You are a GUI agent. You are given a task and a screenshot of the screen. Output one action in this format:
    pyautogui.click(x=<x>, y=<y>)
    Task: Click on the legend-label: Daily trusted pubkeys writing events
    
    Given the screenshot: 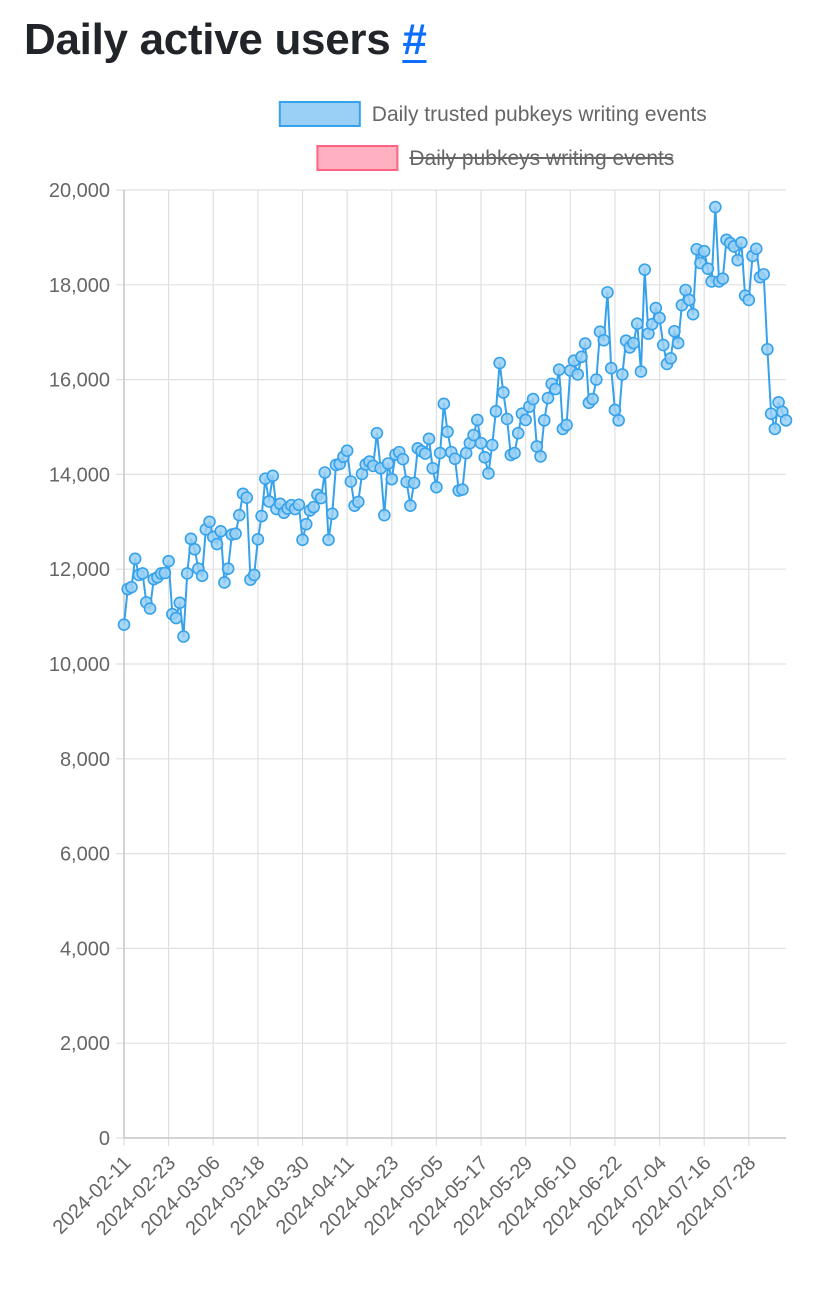 What is the action you would take?
    pyautogui.click(x=539, y=114)
    